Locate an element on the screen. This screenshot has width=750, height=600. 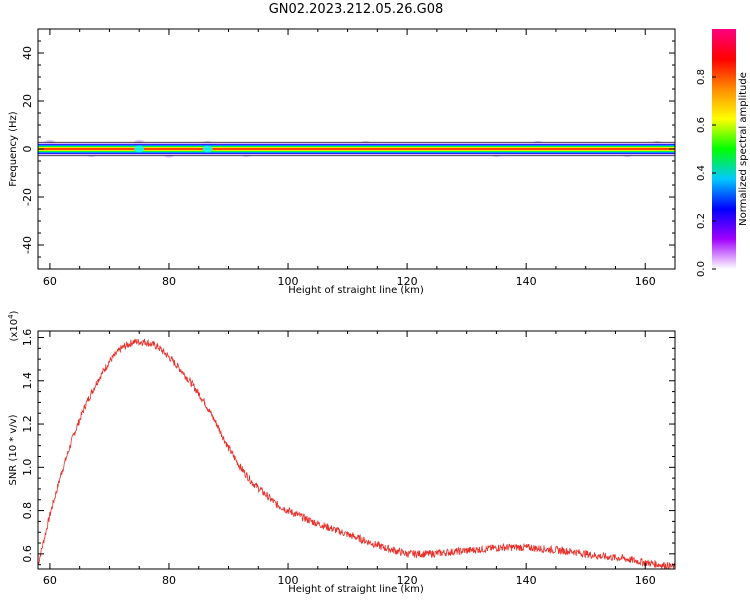
y-tick-label: 0 is located at coordinates (27, 149).